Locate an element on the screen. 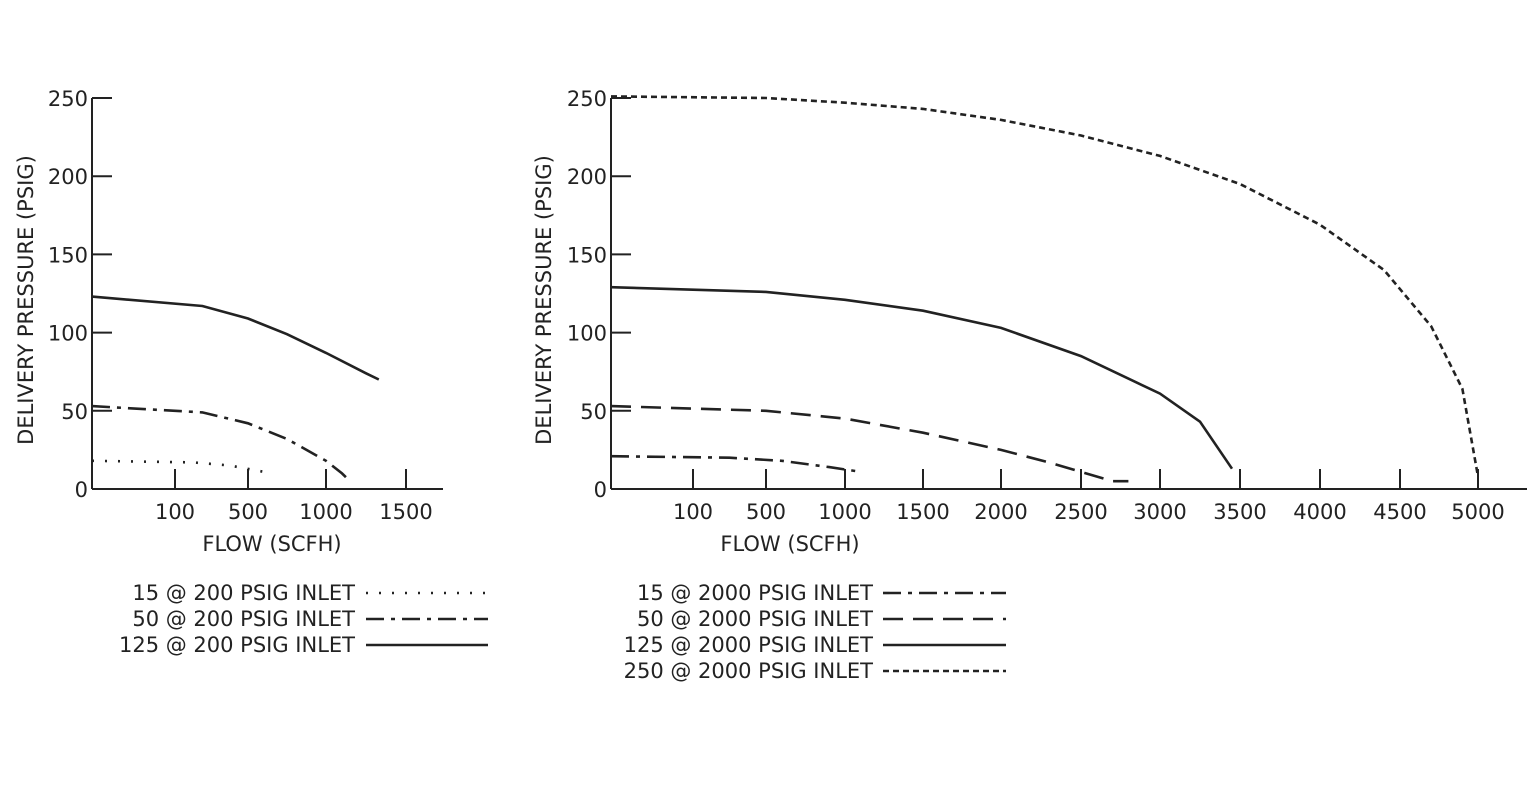 Image resolution: width=1535 pixels, height=786 pixels. x-tick-label: 3500 is located at coordinates (1239, 512).